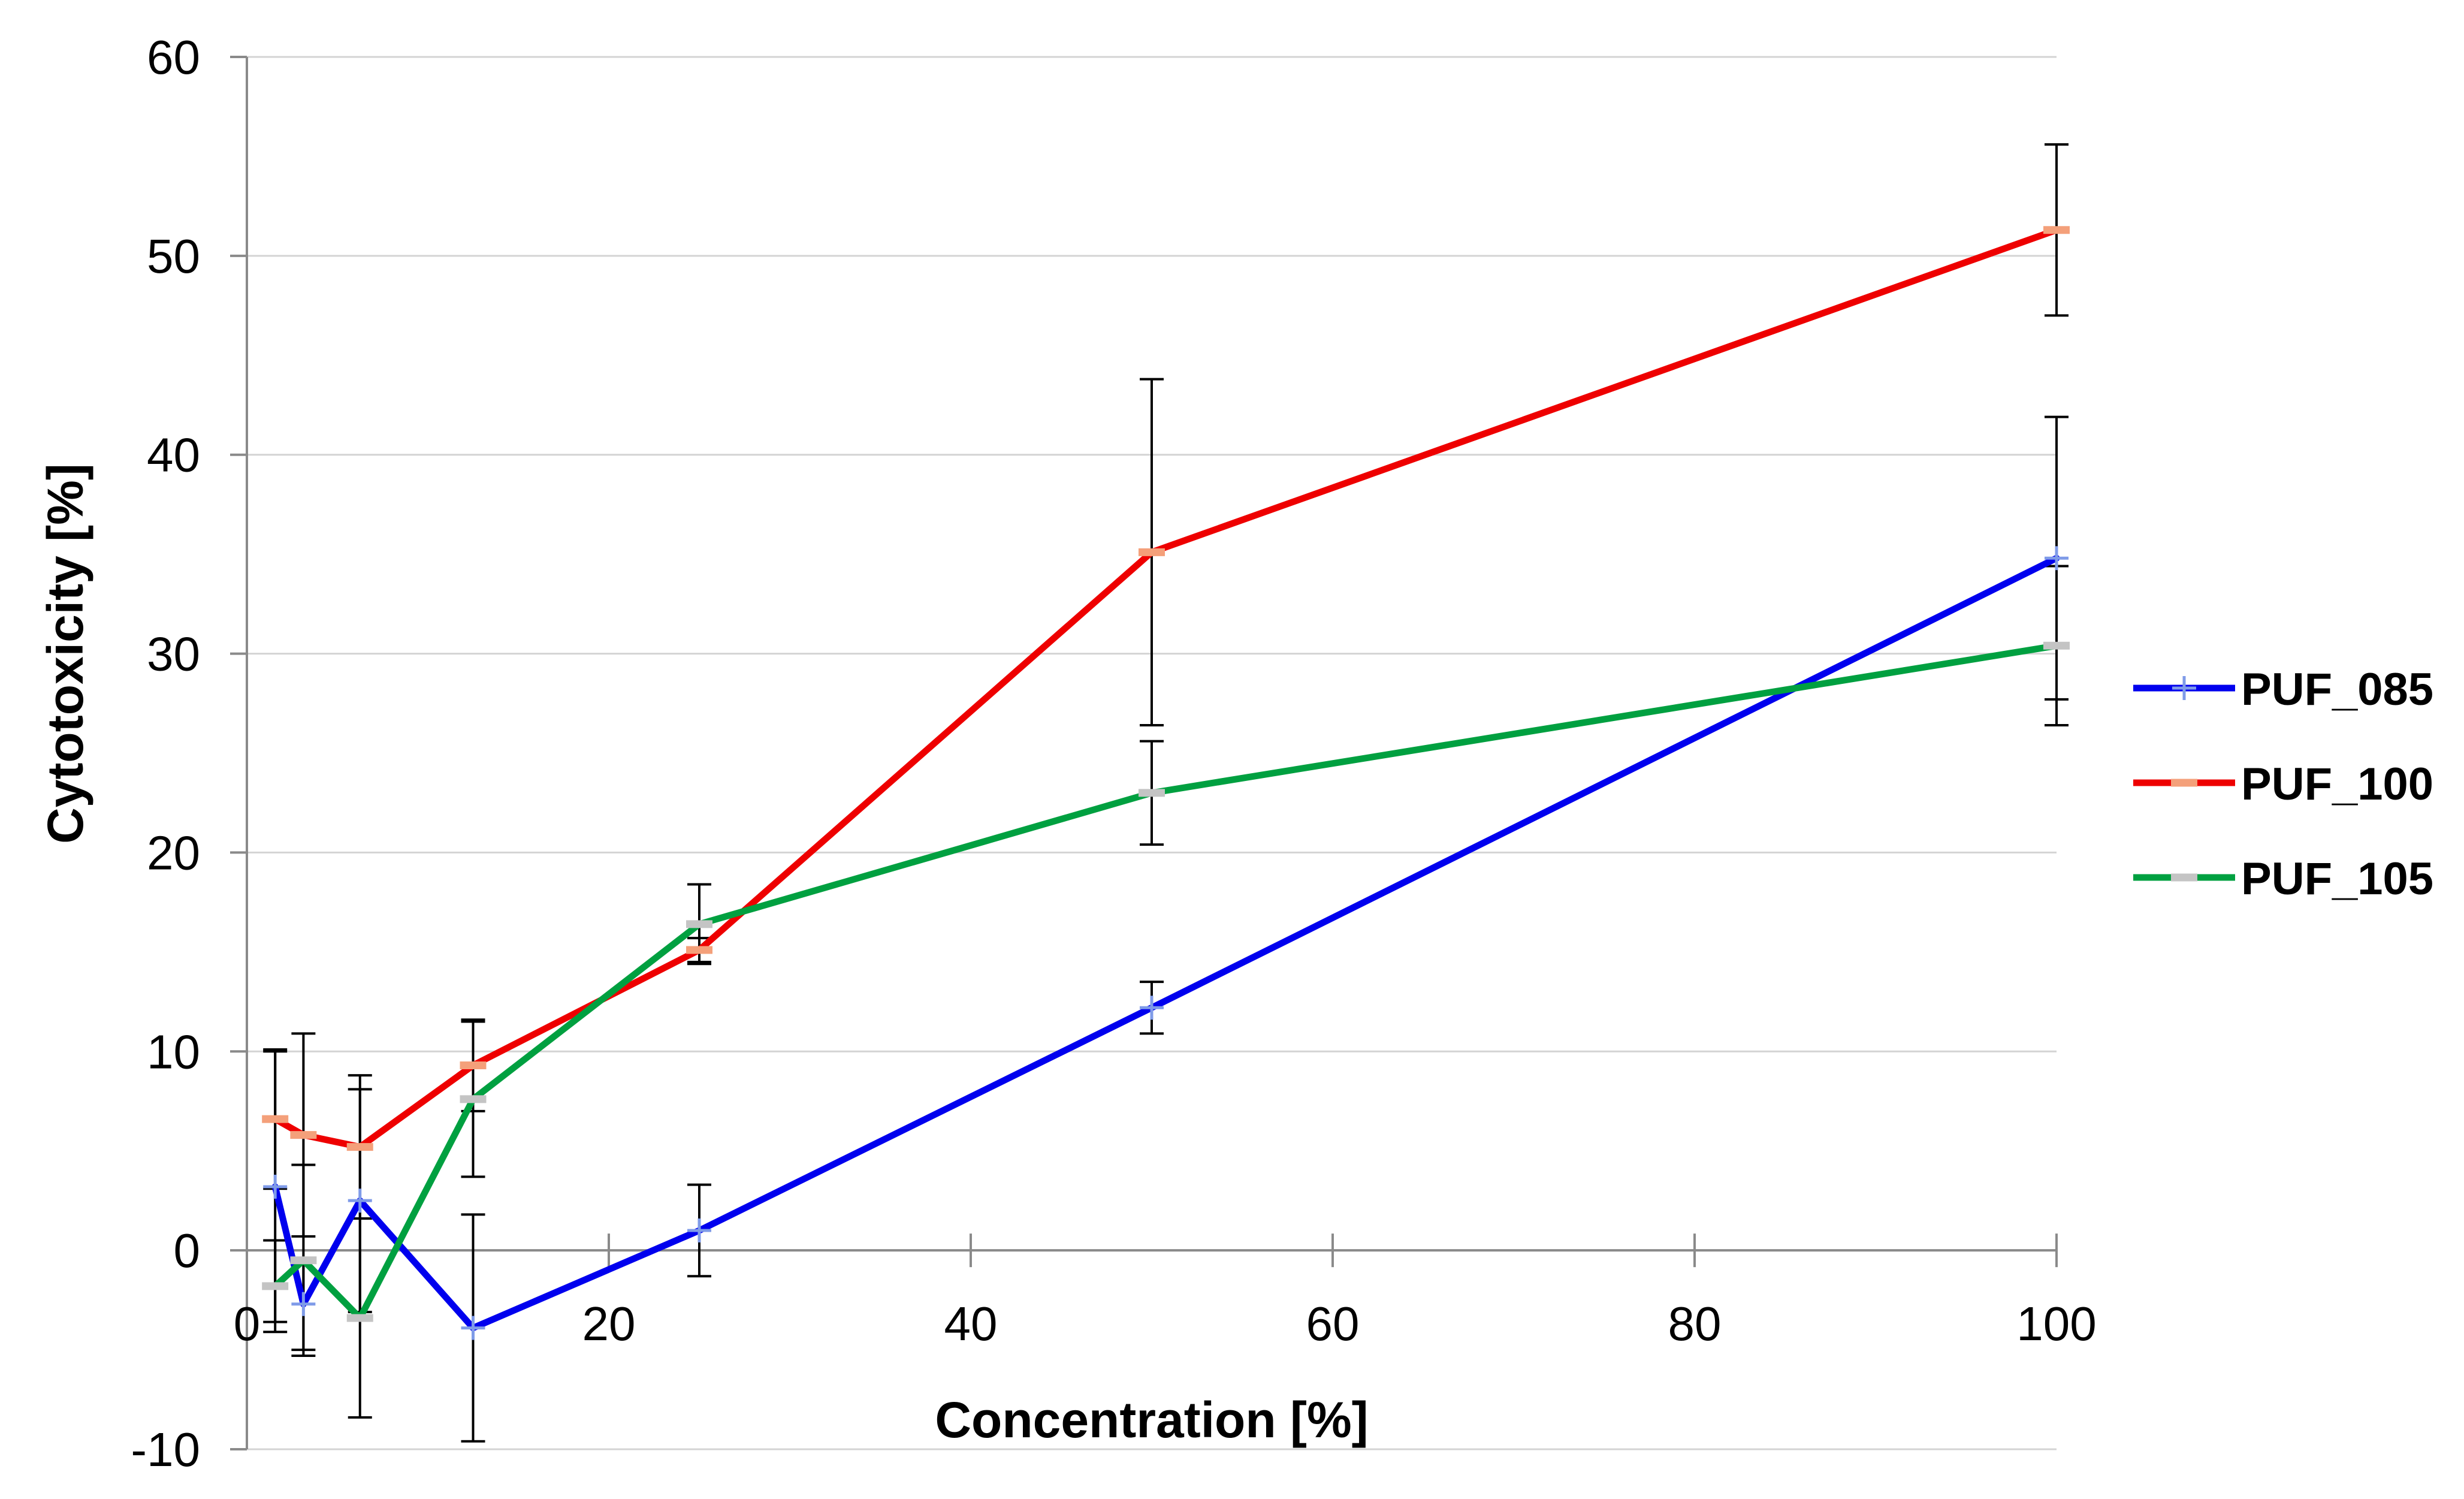  I want to click on legend: PUF_085 PUF_100 PUF_105, so click(2283, 784).